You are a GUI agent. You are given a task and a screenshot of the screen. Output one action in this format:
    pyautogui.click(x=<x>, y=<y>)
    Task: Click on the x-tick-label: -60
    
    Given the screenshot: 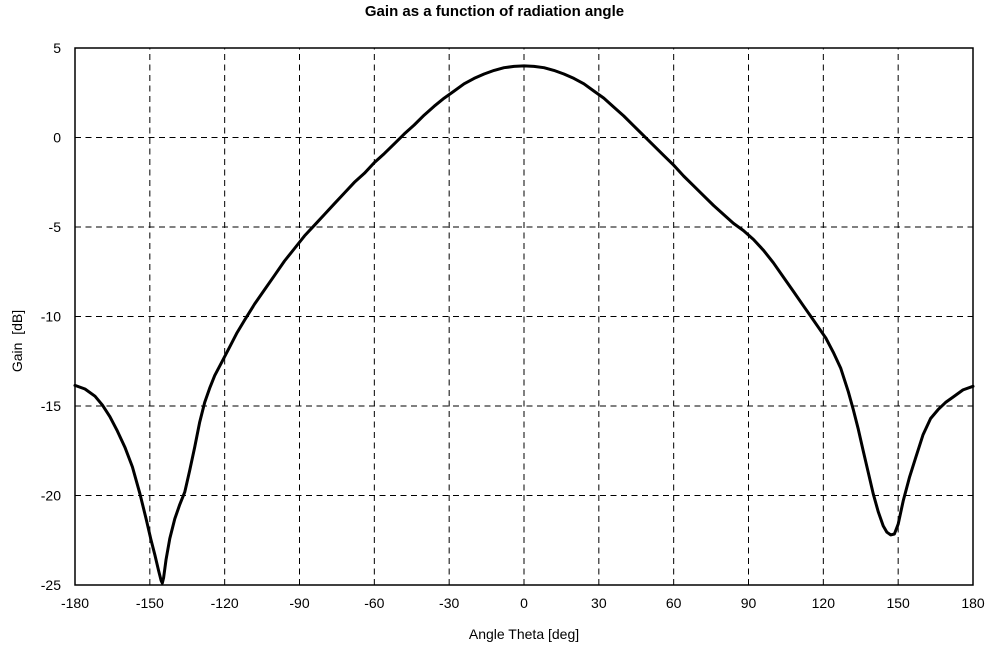 What is the action you would take?
    pyautogui.click(x=374, y=603)
    